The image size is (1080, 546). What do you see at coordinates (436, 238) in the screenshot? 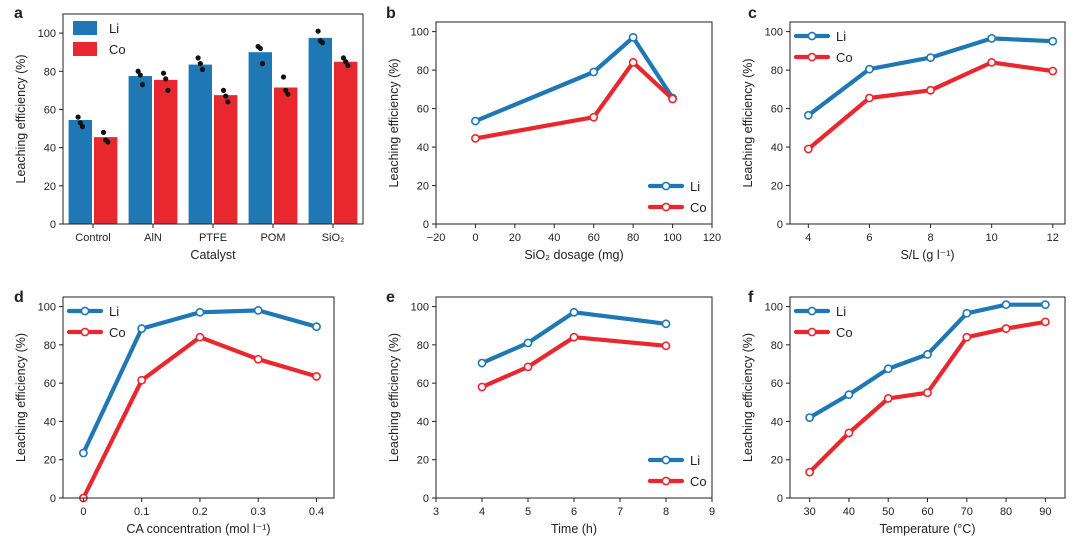
I see `x-tick-label: −20` at bounding box center [436, 238].